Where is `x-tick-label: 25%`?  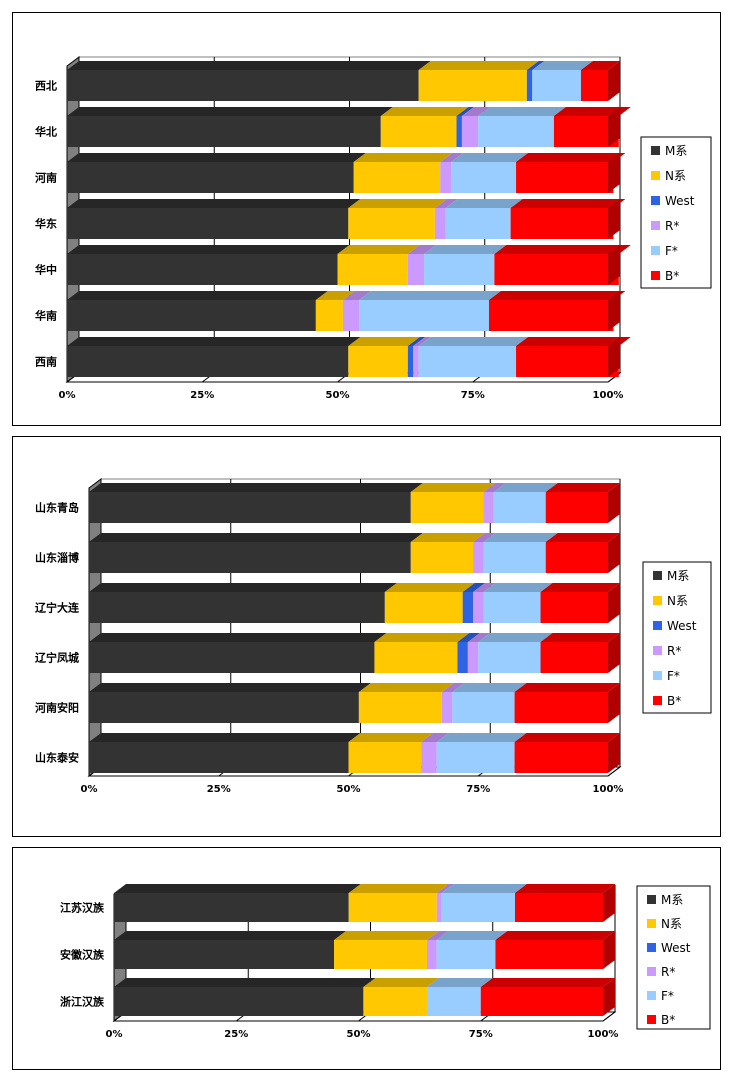 x-tick-label: 25% is located at coordinates (236, 1034).